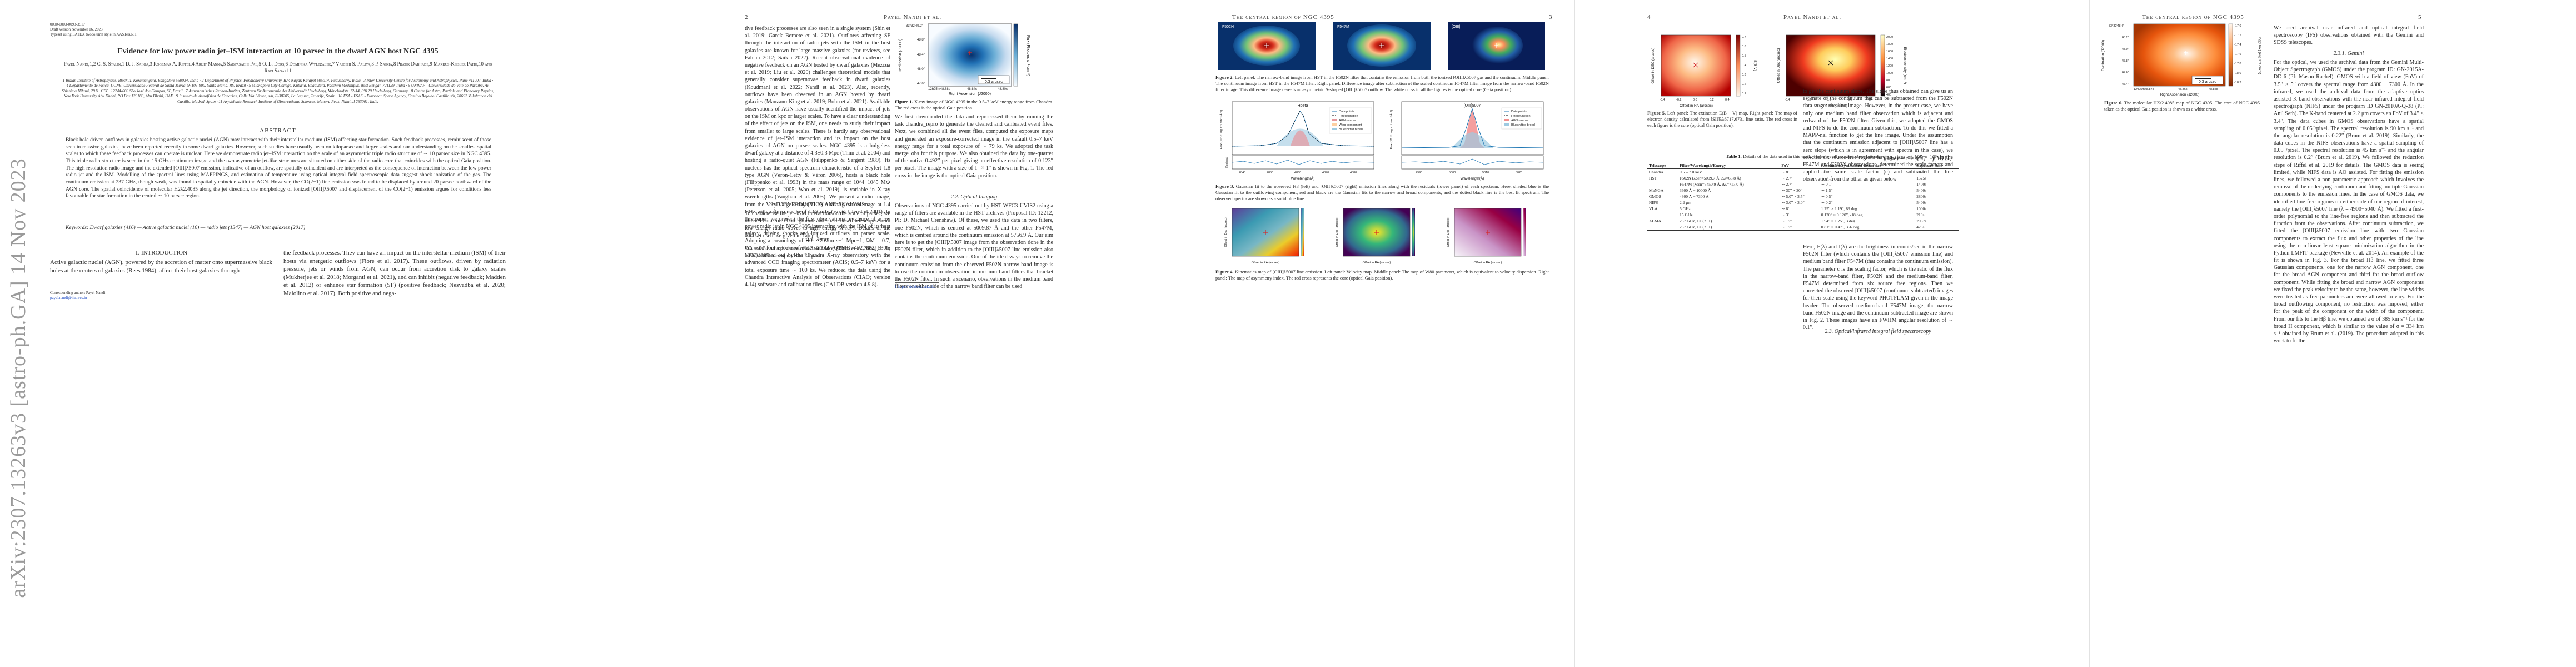  I want to click on svg-text: 1400, so click(1889, 59).